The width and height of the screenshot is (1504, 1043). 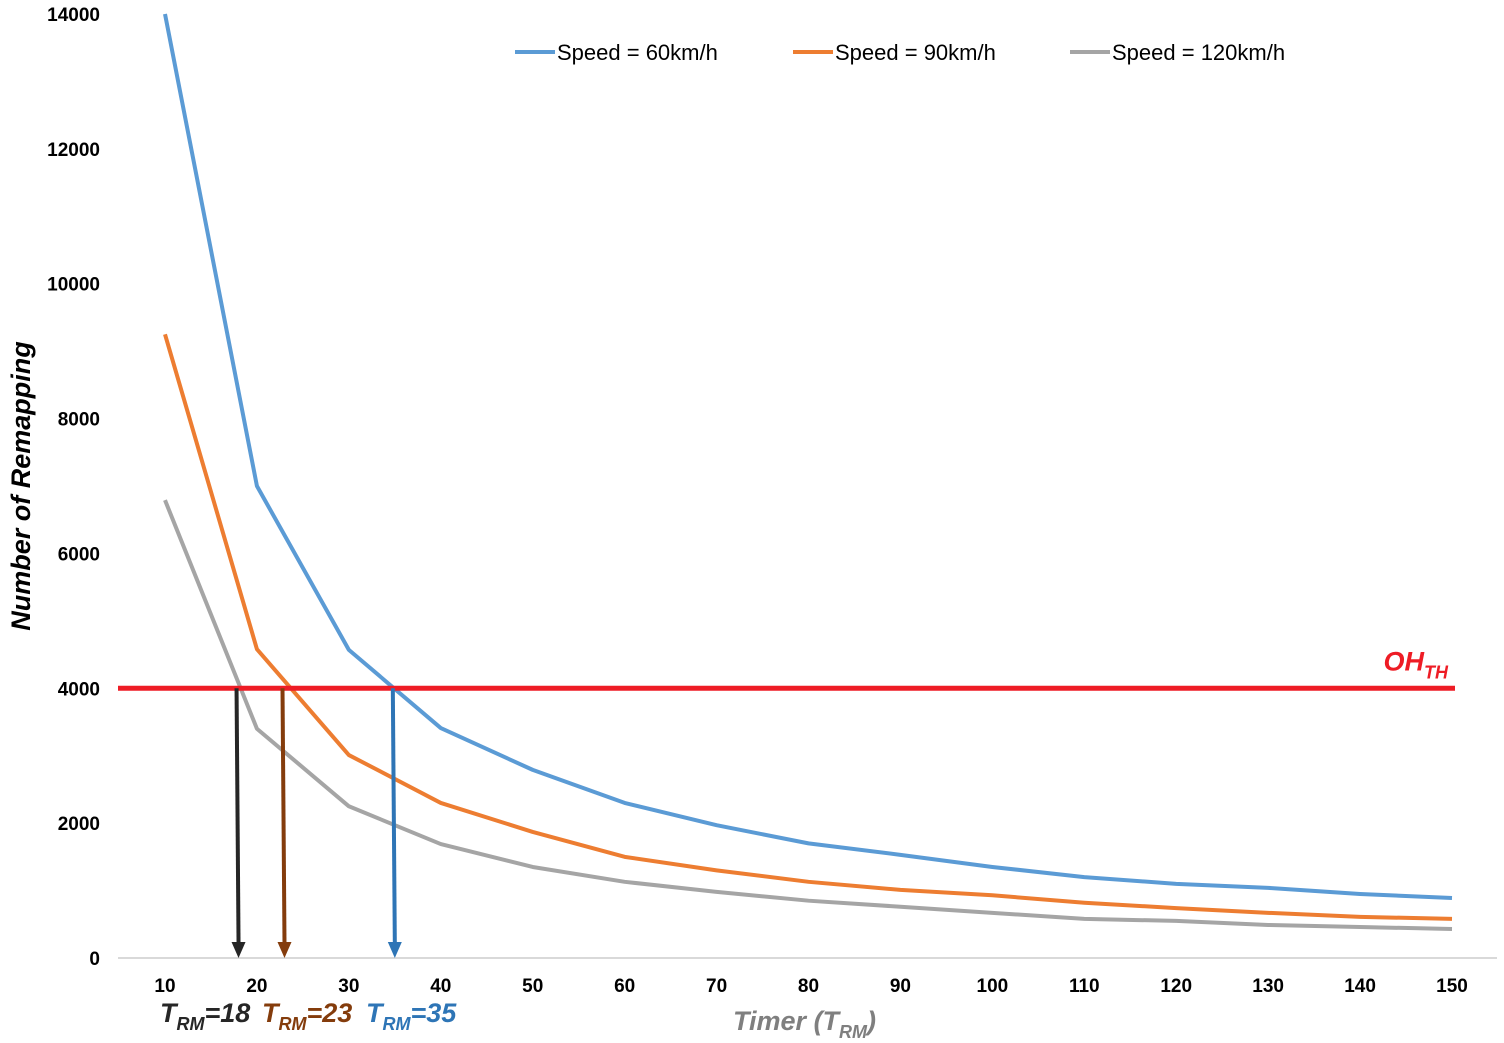 What do you see at coordinates (73, 150) in the screenshot?
I see `y-tick-label: 12000` at bounding box center [73, 150].